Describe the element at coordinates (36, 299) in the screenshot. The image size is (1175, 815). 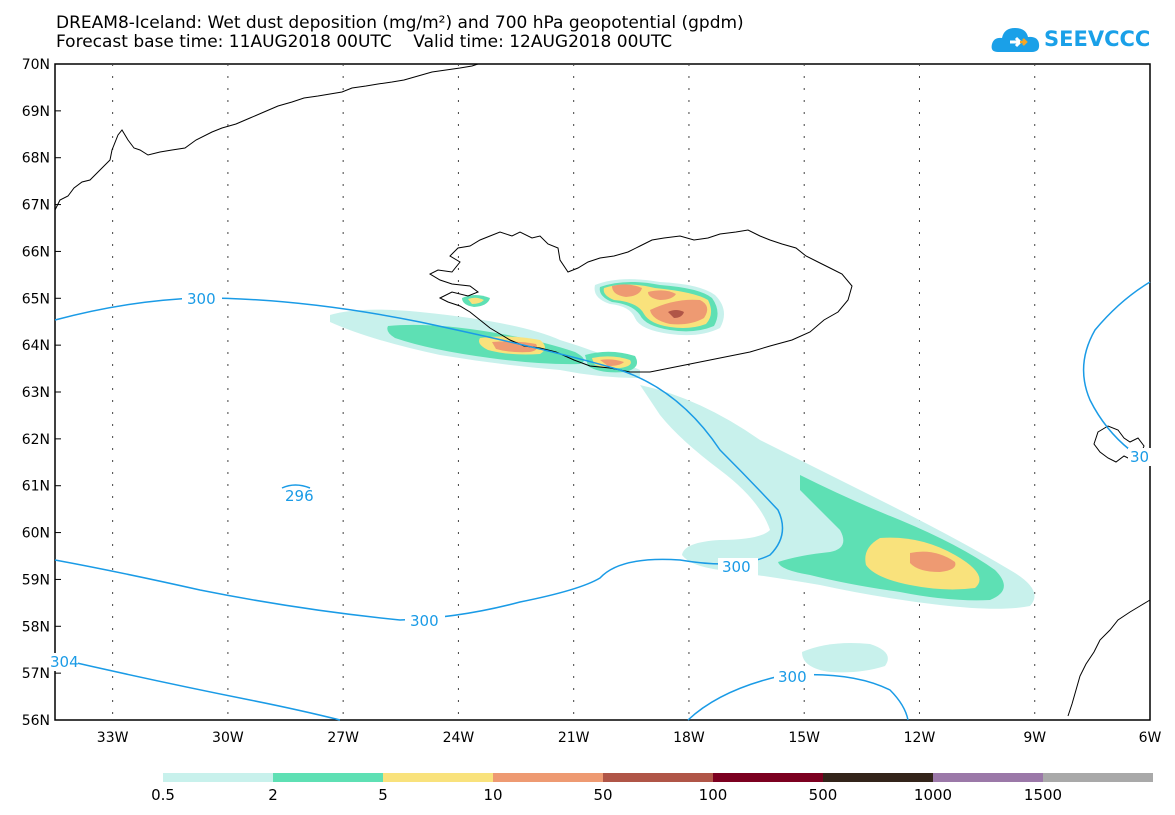
I see `lat-label: 65N` at that location.